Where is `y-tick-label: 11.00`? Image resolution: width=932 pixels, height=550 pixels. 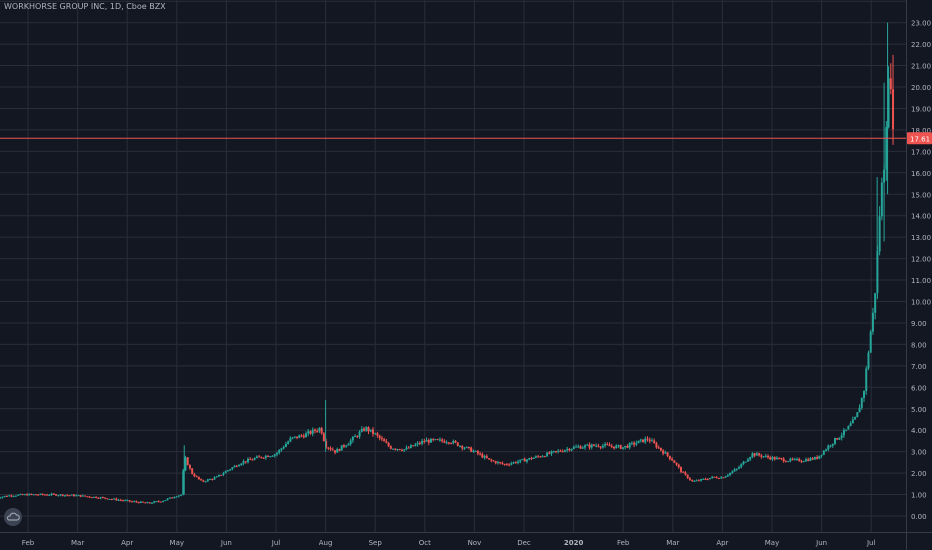
y-tick-label: 11.00 is located at coordinates (921, 281).